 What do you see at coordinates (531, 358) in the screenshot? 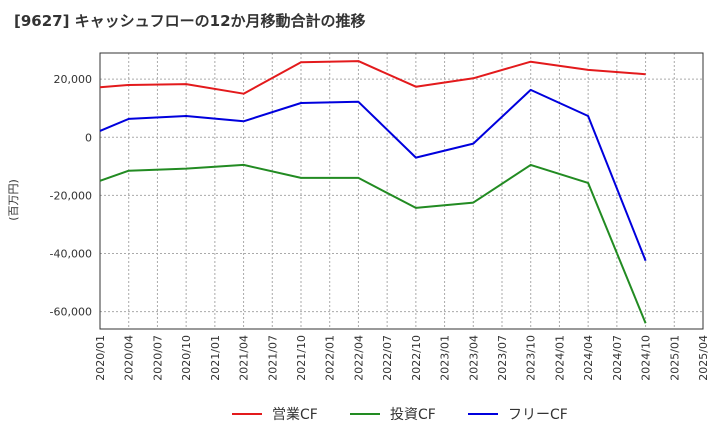
I see `x-tick-label: 2023/10` at bounding box center [531, 358].